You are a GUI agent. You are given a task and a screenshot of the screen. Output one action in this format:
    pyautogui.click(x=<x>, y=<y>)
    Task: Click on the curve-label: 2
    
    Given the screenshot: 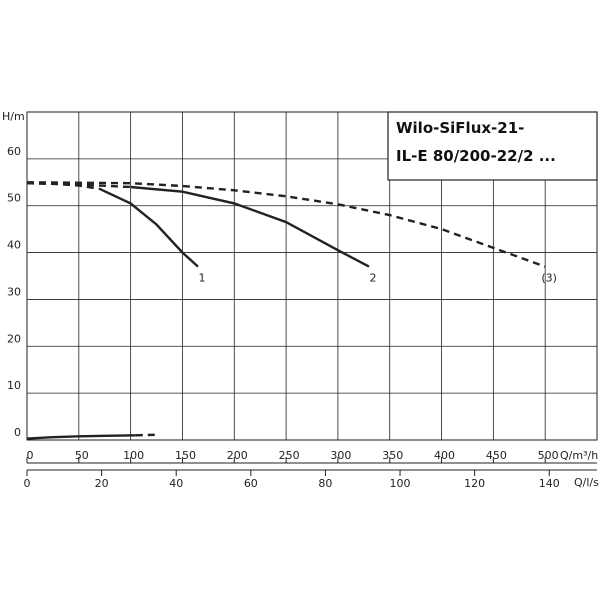 What is the action you would take?
    pyautogui.click(x=373, y=278)
    